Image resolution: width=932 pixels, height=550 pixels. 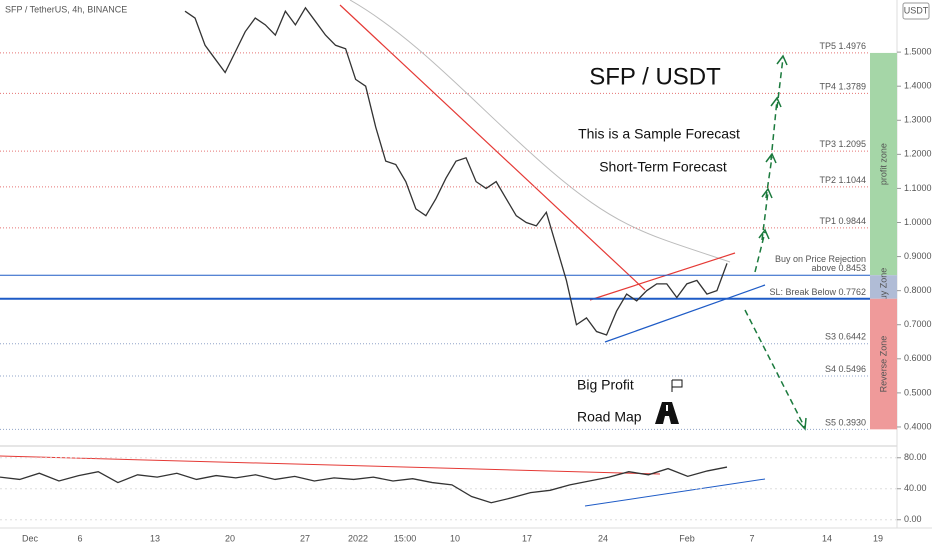 I want to click on x-tick-label: 27, so click(x=305, y=538).